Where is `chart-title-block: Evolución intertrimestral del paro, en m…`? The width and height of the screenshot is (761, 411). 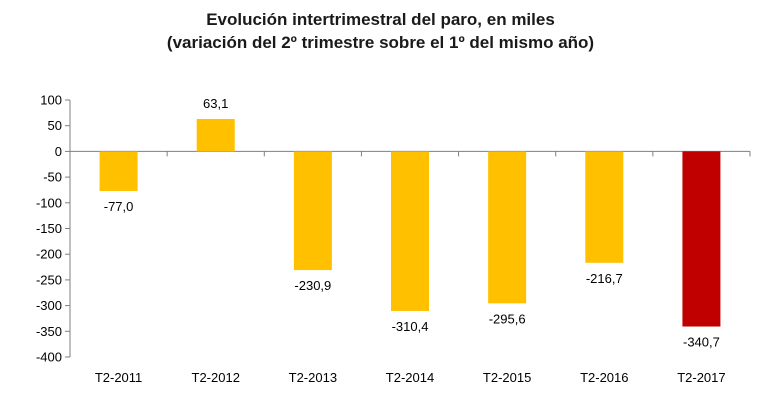 chart-title-block: Evolución intertrimestral del paro, en m… is located at coordinates (380, 31).